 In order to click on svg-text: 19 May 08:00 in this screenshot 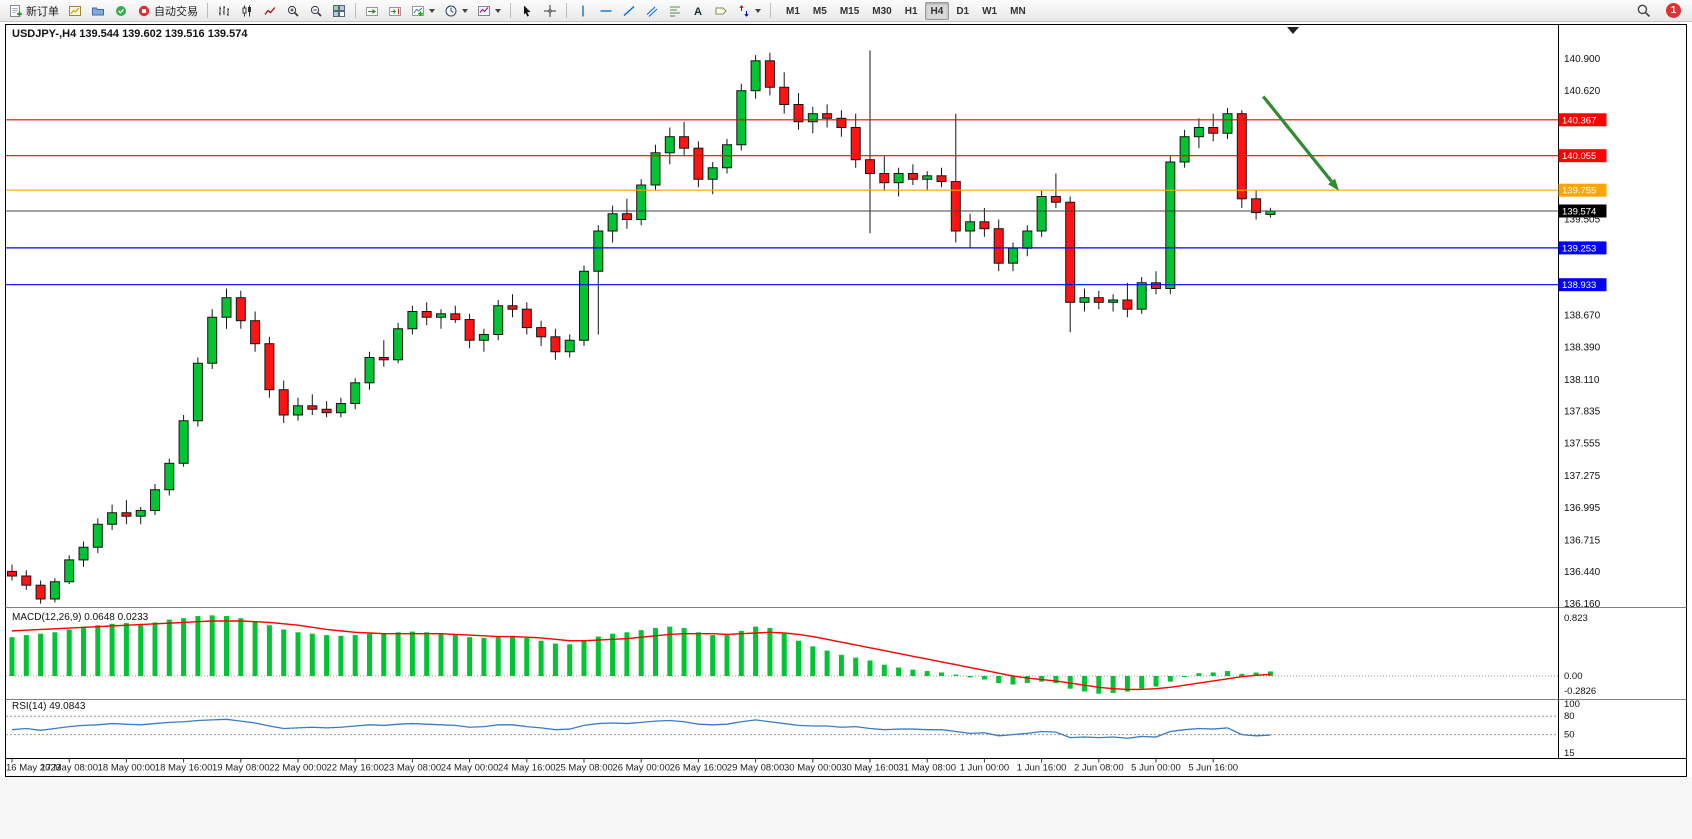, I will do `click(241, 768)`.